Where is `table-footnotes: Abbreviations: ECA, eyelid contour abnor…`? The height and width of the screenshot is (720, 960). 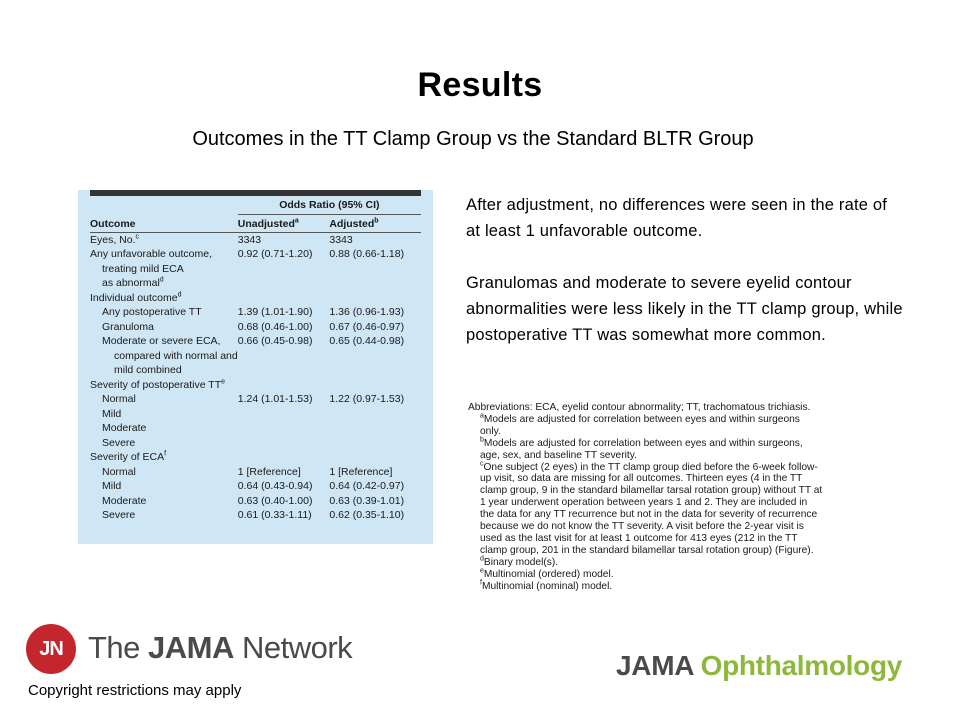
table-footnotes: Abbreviations: ECA, eyelid contour abnor… is located at coordinates (645, 497).